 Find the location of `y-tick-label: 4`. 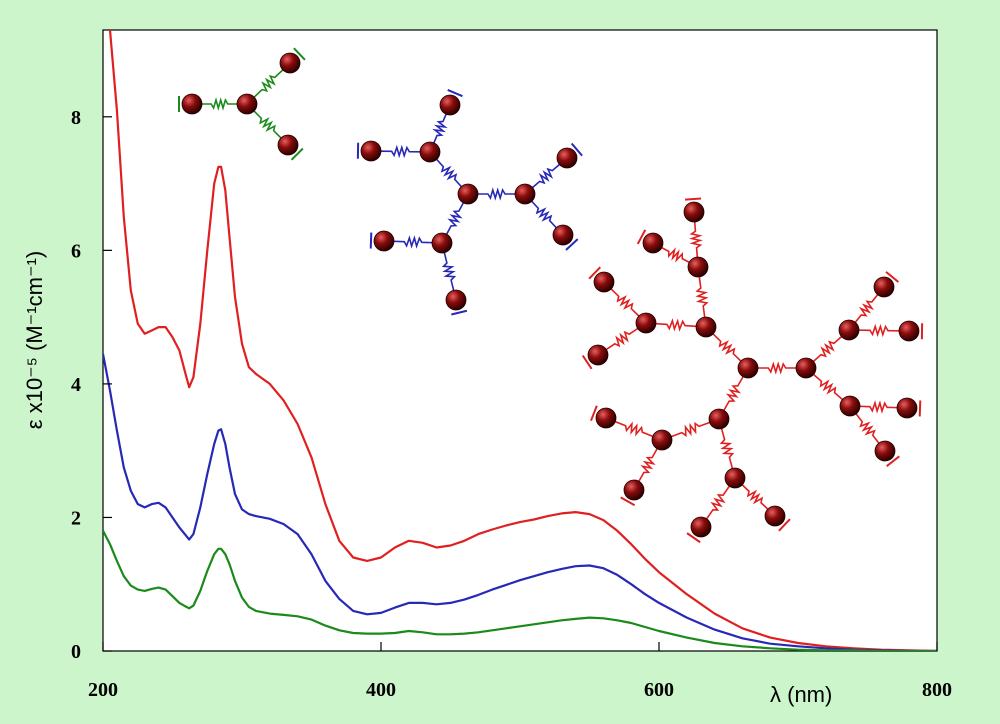

y-tick-label: 4 is located at coordinates (76, 385).